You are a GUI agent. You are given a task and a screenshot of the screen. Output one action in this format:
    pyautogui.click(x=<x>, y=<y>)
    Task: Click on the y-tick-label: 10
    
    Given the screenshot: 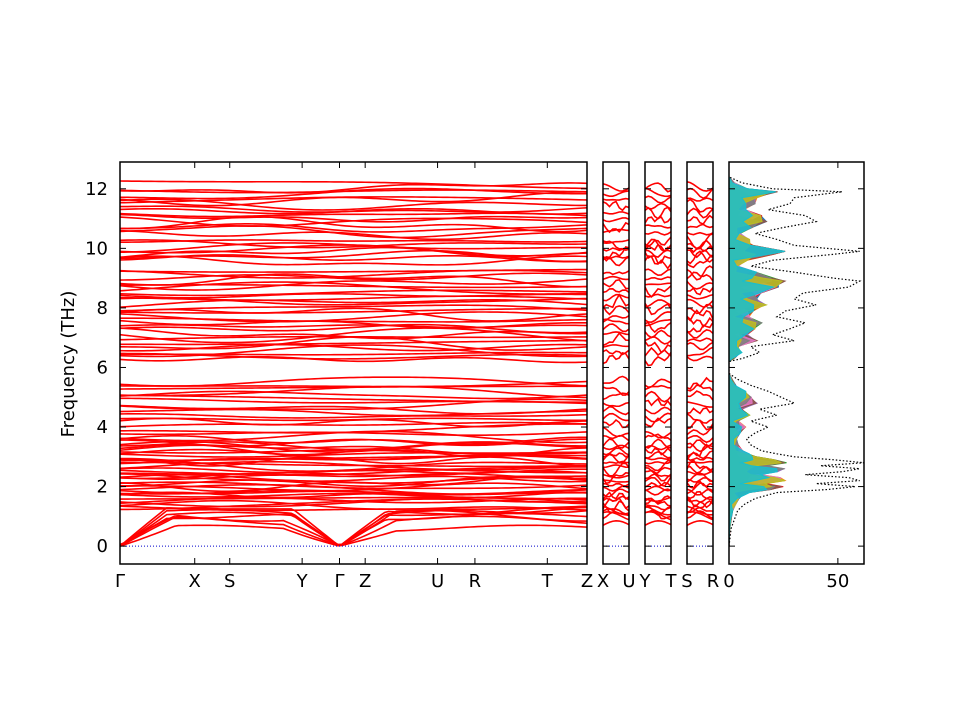 What is the action you would take?
    pyautogui.click(x=96, y=248)
    